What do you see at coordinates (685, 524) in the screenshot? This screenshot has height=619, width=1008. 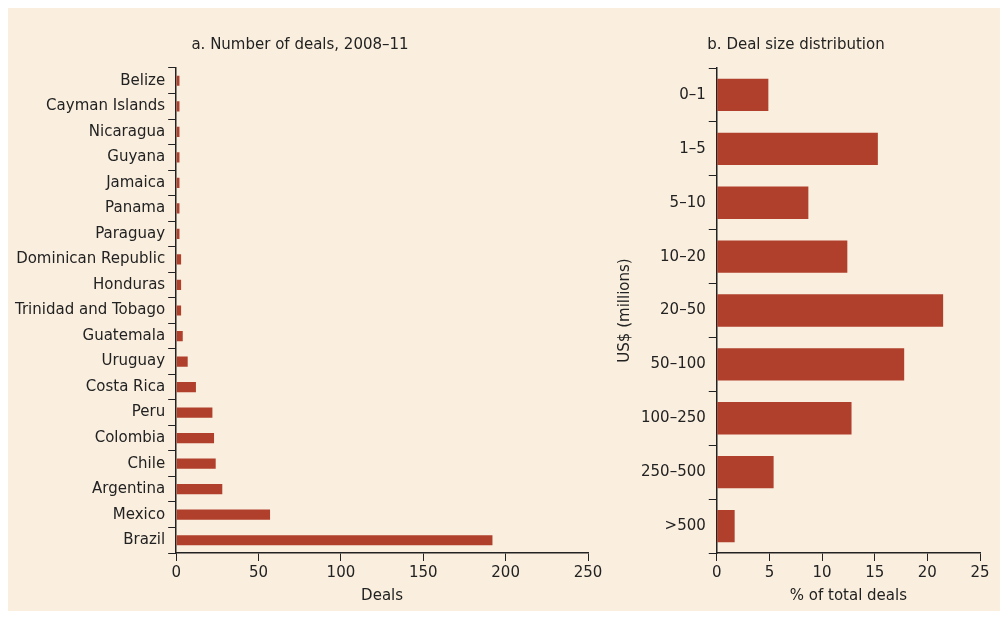 I see `y-tick-label: >500` at bounding box center [685, 524].